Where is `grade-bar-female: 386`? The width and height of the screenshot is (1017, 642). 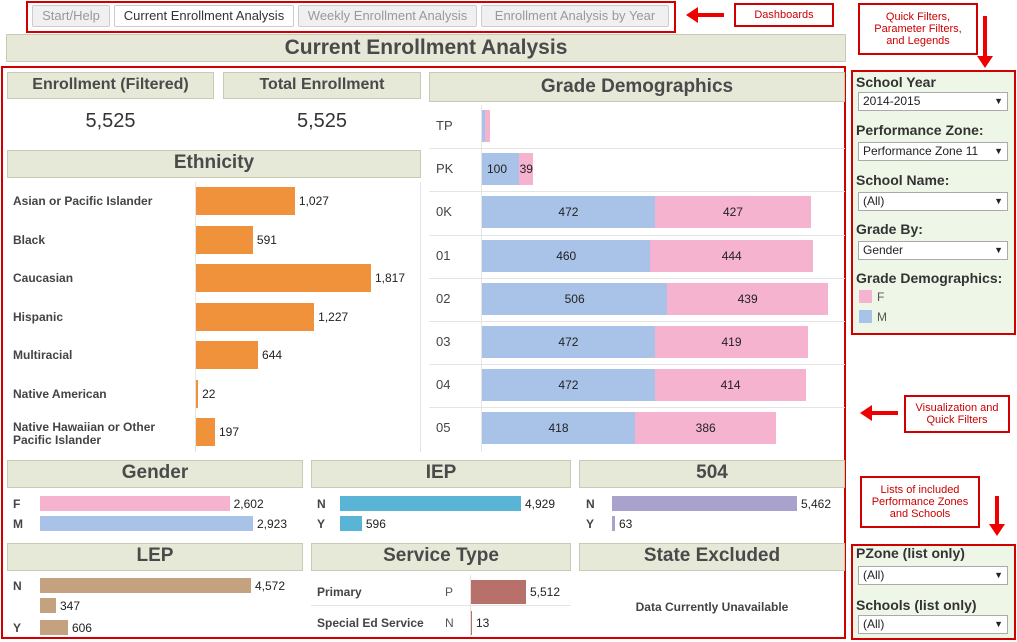
grade-bar-female: 386 is located at coordinates (706, 428).